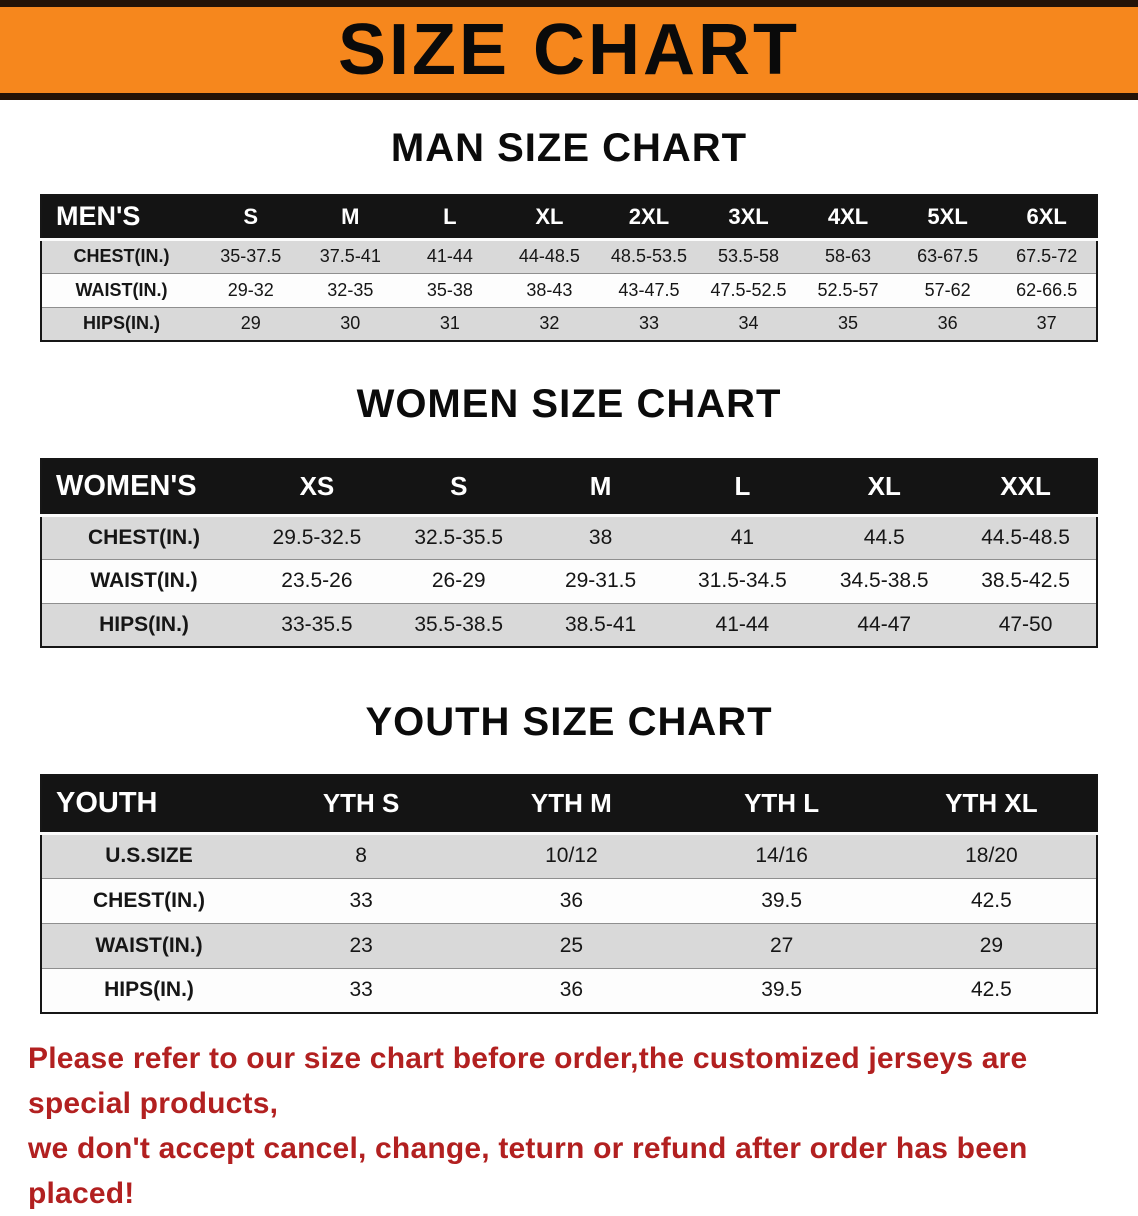 The image size is (1138, 1216). What do you see at coordinates (569, 148) in the screenshot?
I see `men-section-heading: MAN SIZE CHART` at bounding box center [569, 148].